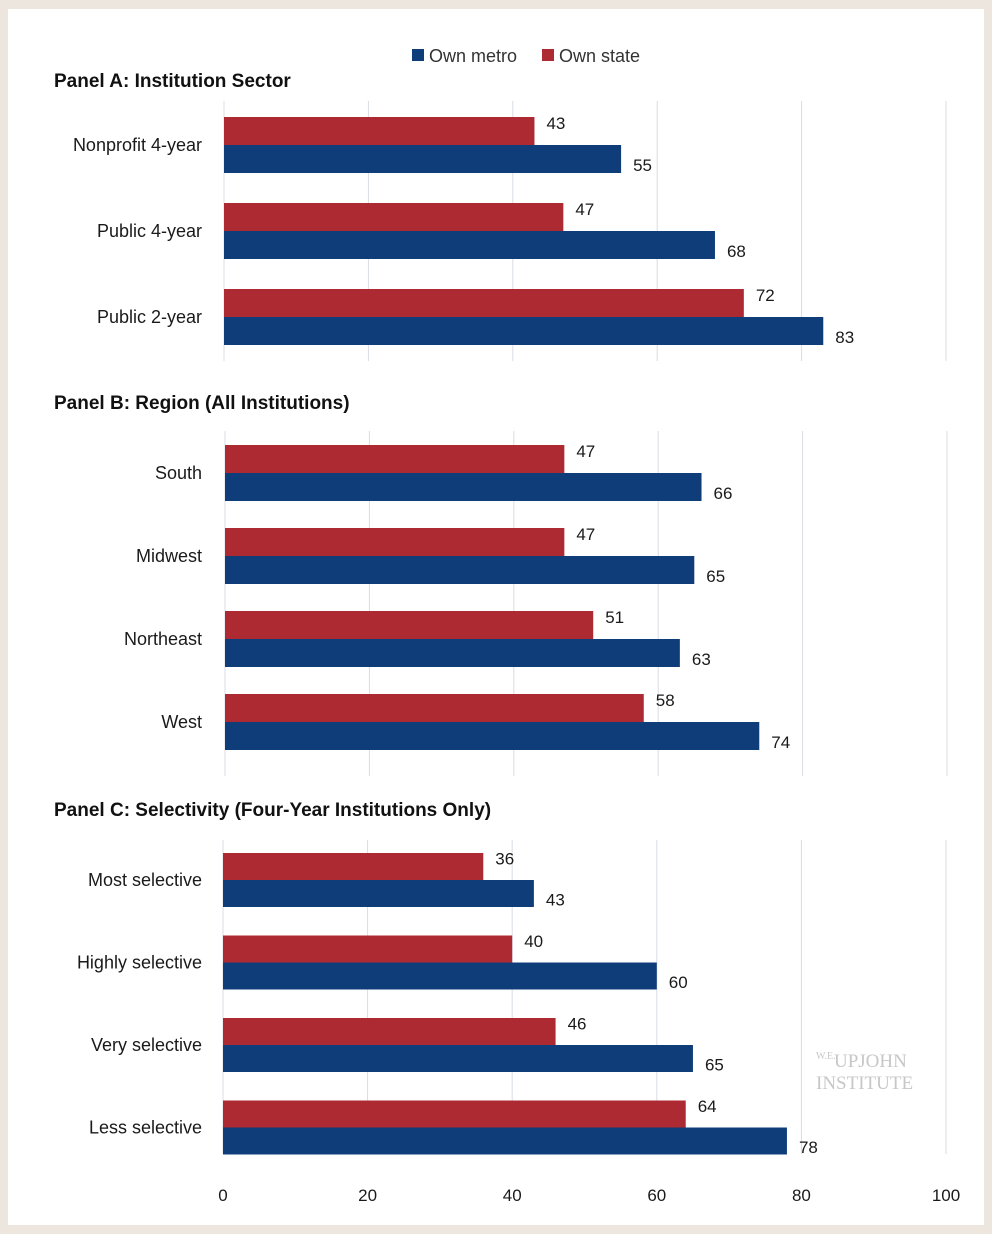 This screenshot has height=1234, width=992. I want to click on data-label: 64, so click(707, 1106).